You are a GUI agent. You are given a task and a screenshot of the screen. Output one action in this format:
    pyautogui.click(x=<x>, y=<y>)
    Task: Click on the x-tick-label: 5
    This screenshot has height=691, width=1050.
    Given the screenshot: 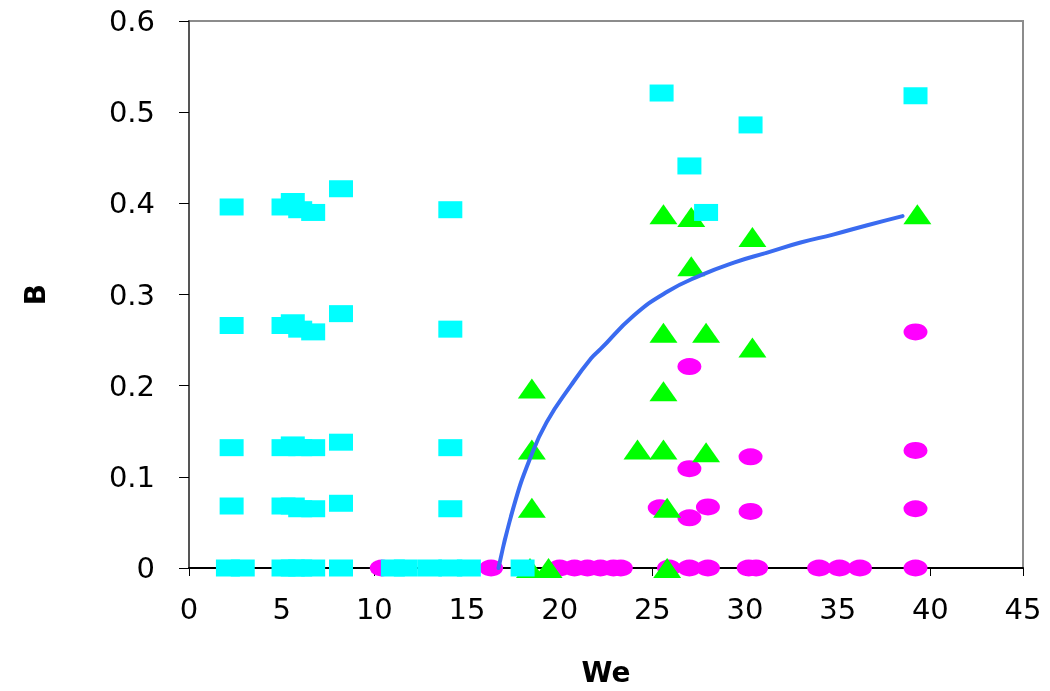 What is the action you would take?
    pyautogui.click(x=281, y=608)
    